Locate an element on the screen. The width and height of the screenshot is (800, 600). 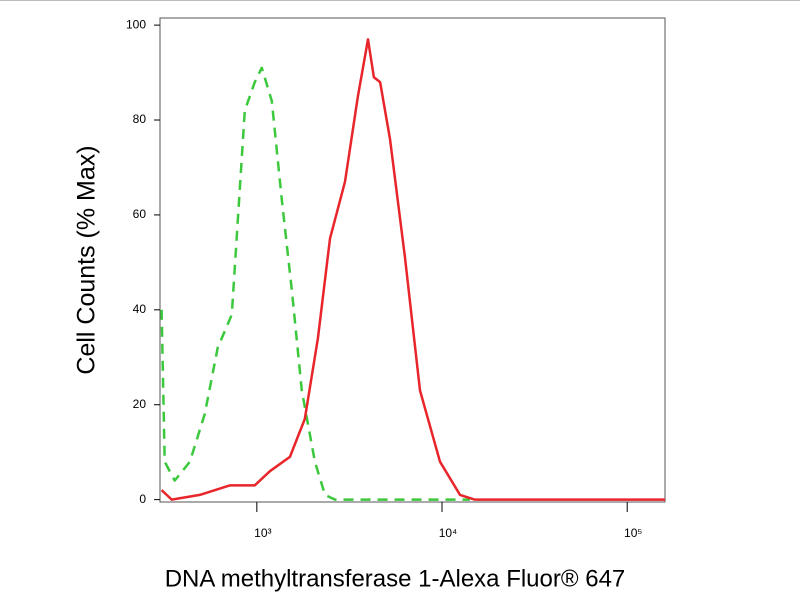
x-tick-label: 10⁵ is located at coordinates (633, 533).